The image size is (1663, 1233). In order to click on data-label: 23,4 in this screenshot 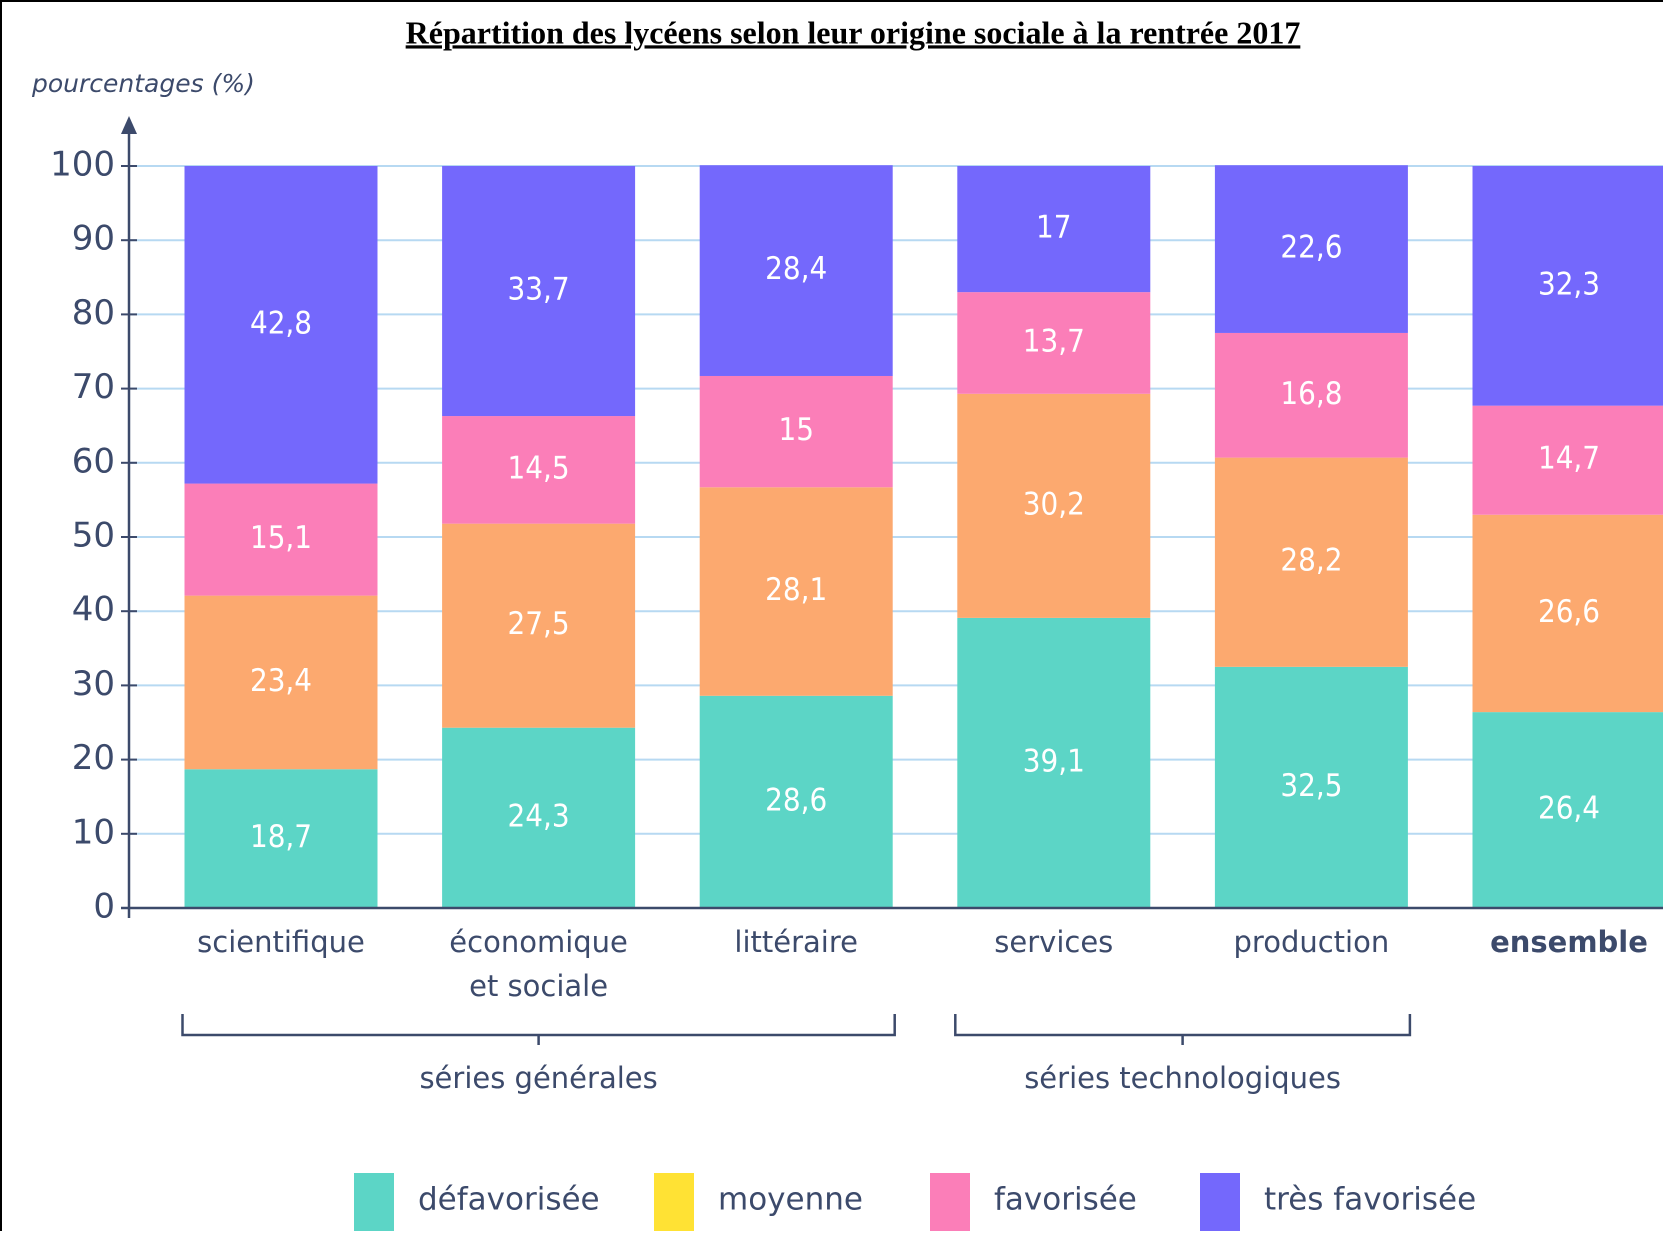, I will do `click(281, 681)`.